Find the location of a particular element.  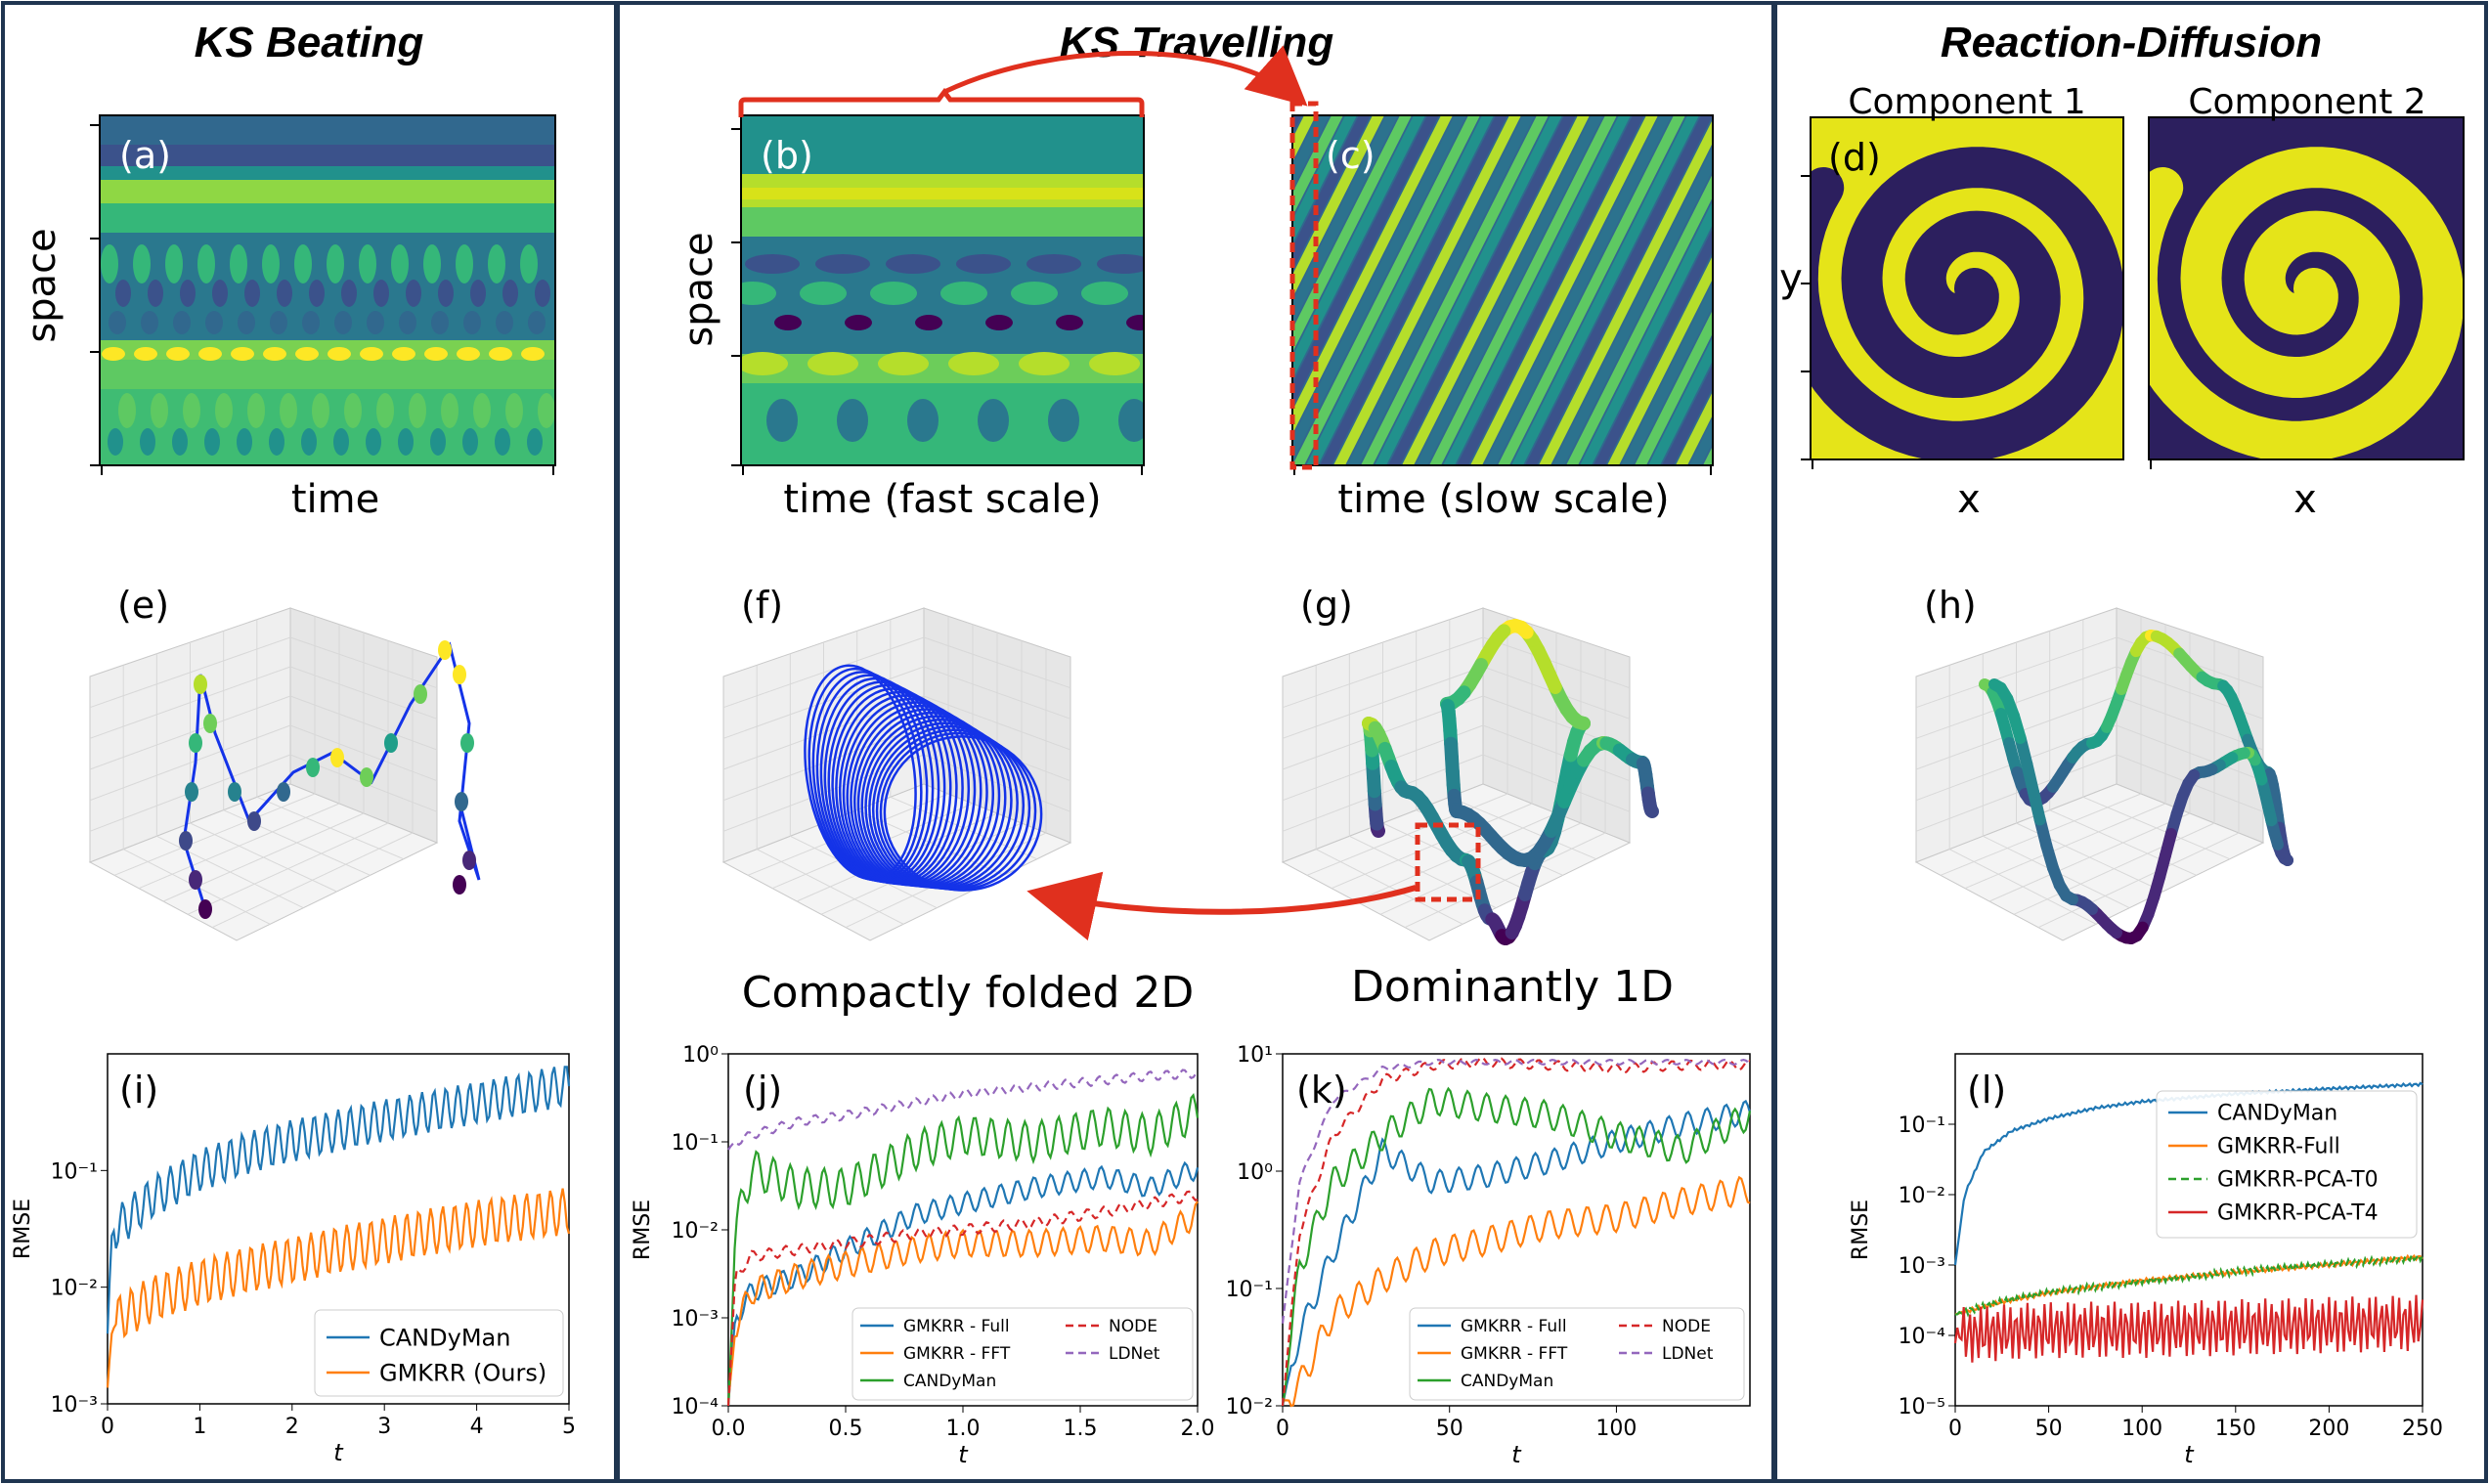

panel-tag-i: (i) is located at coordinates (138, 1090).